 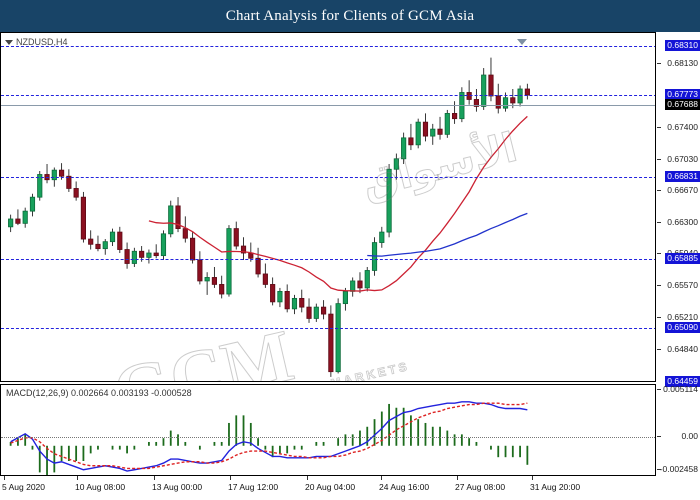 What do you see at coordinates (253, 487) in the screenshot?
I see `time-axis-label: 17 Aug 12:00` at bounding box center [253, 487].